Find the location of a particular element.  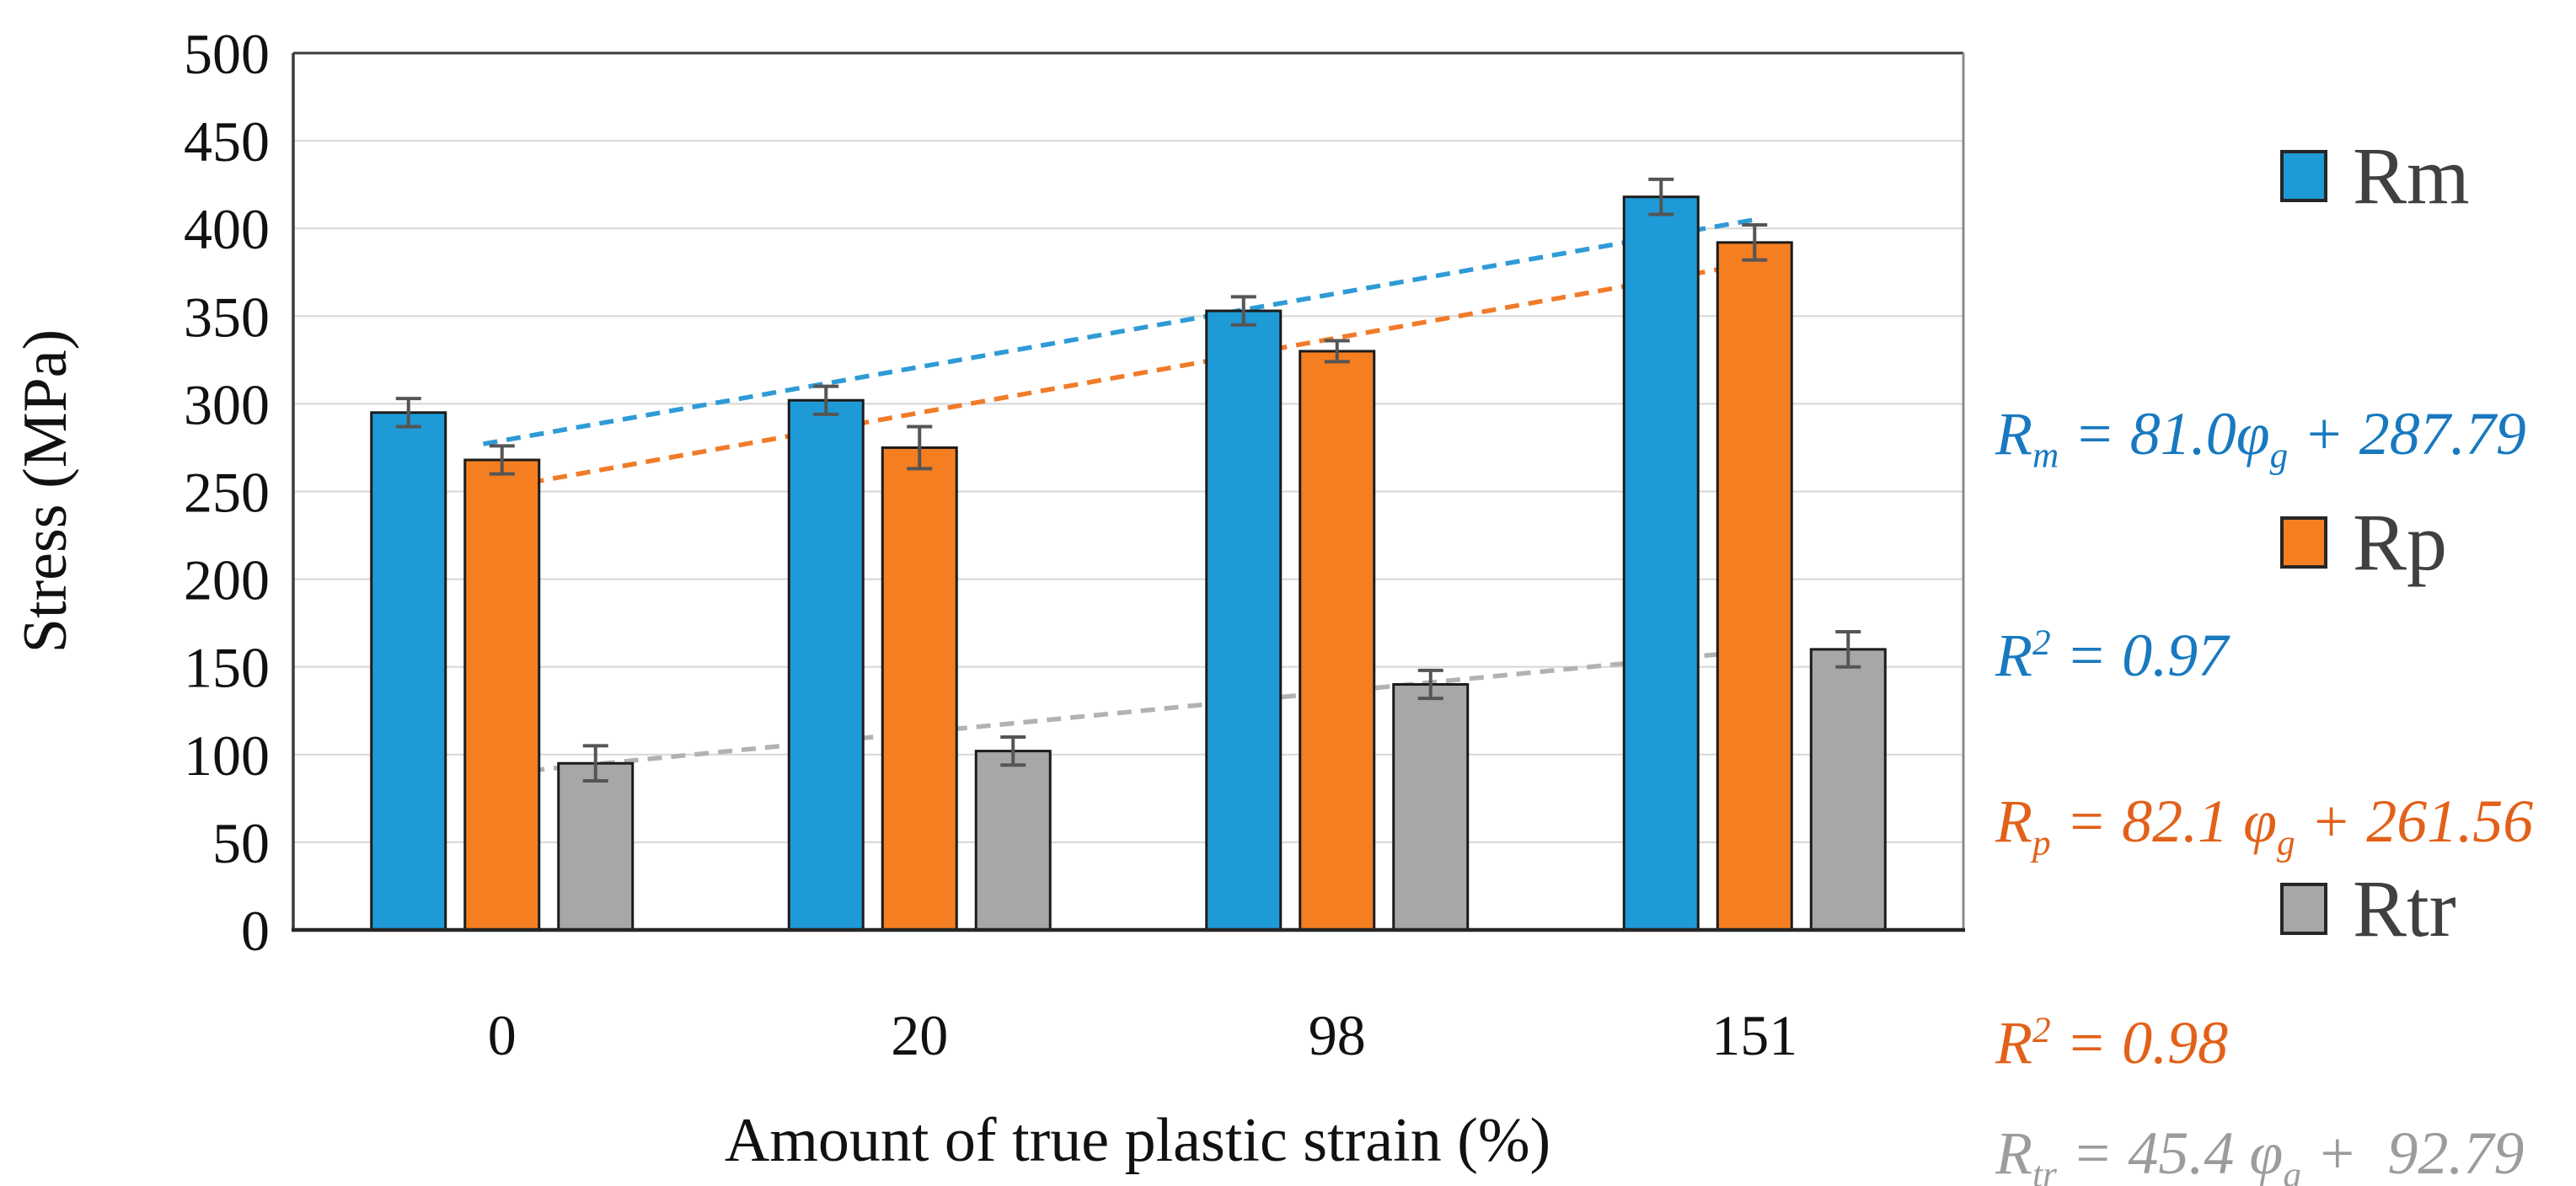

y-tick-label-100: 100 is located at coordinates (227, 756).